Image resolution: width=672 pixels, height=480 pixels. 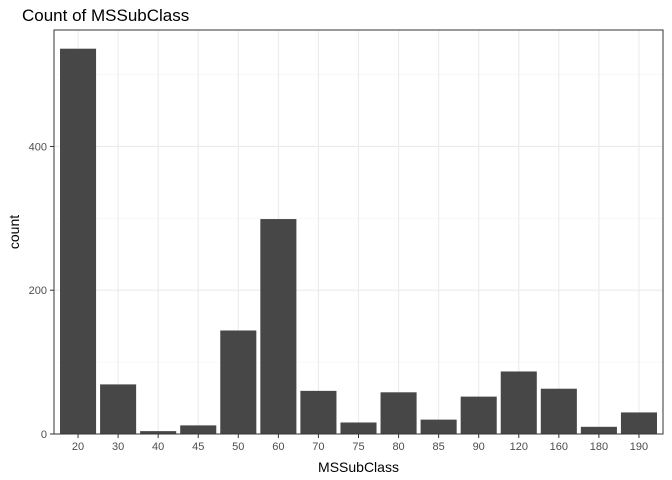 I want to click on x-tick-label: 70, so click(x=318, y=447).